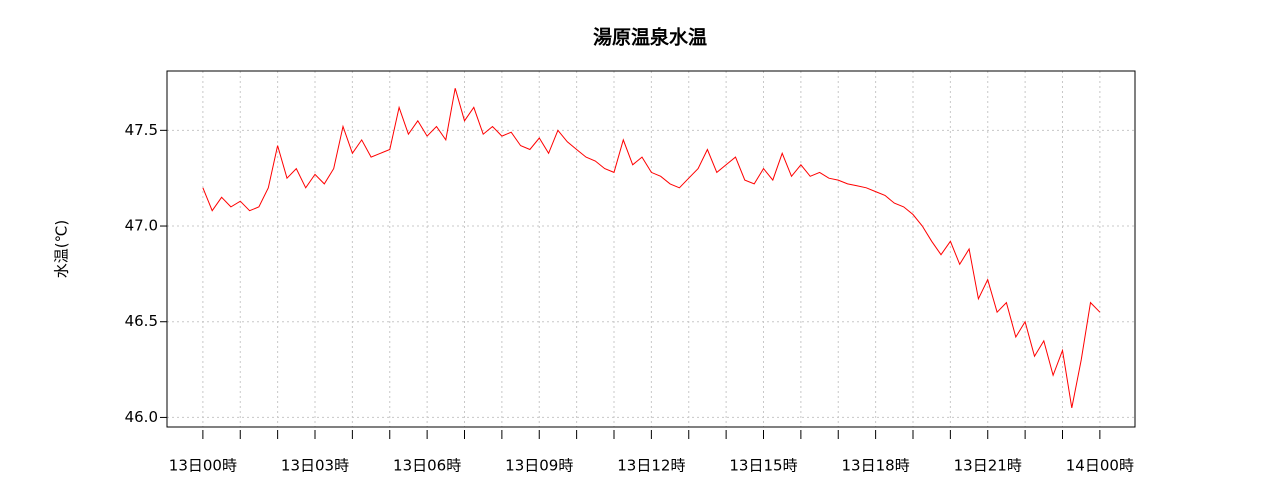 Image resolution: width=1280 pixels, height=500 pixels. What do you see at coordinates (763, 466) in the screenshot?
I see `x-tick-label: 13日15時` at bounding box center [763, 466].